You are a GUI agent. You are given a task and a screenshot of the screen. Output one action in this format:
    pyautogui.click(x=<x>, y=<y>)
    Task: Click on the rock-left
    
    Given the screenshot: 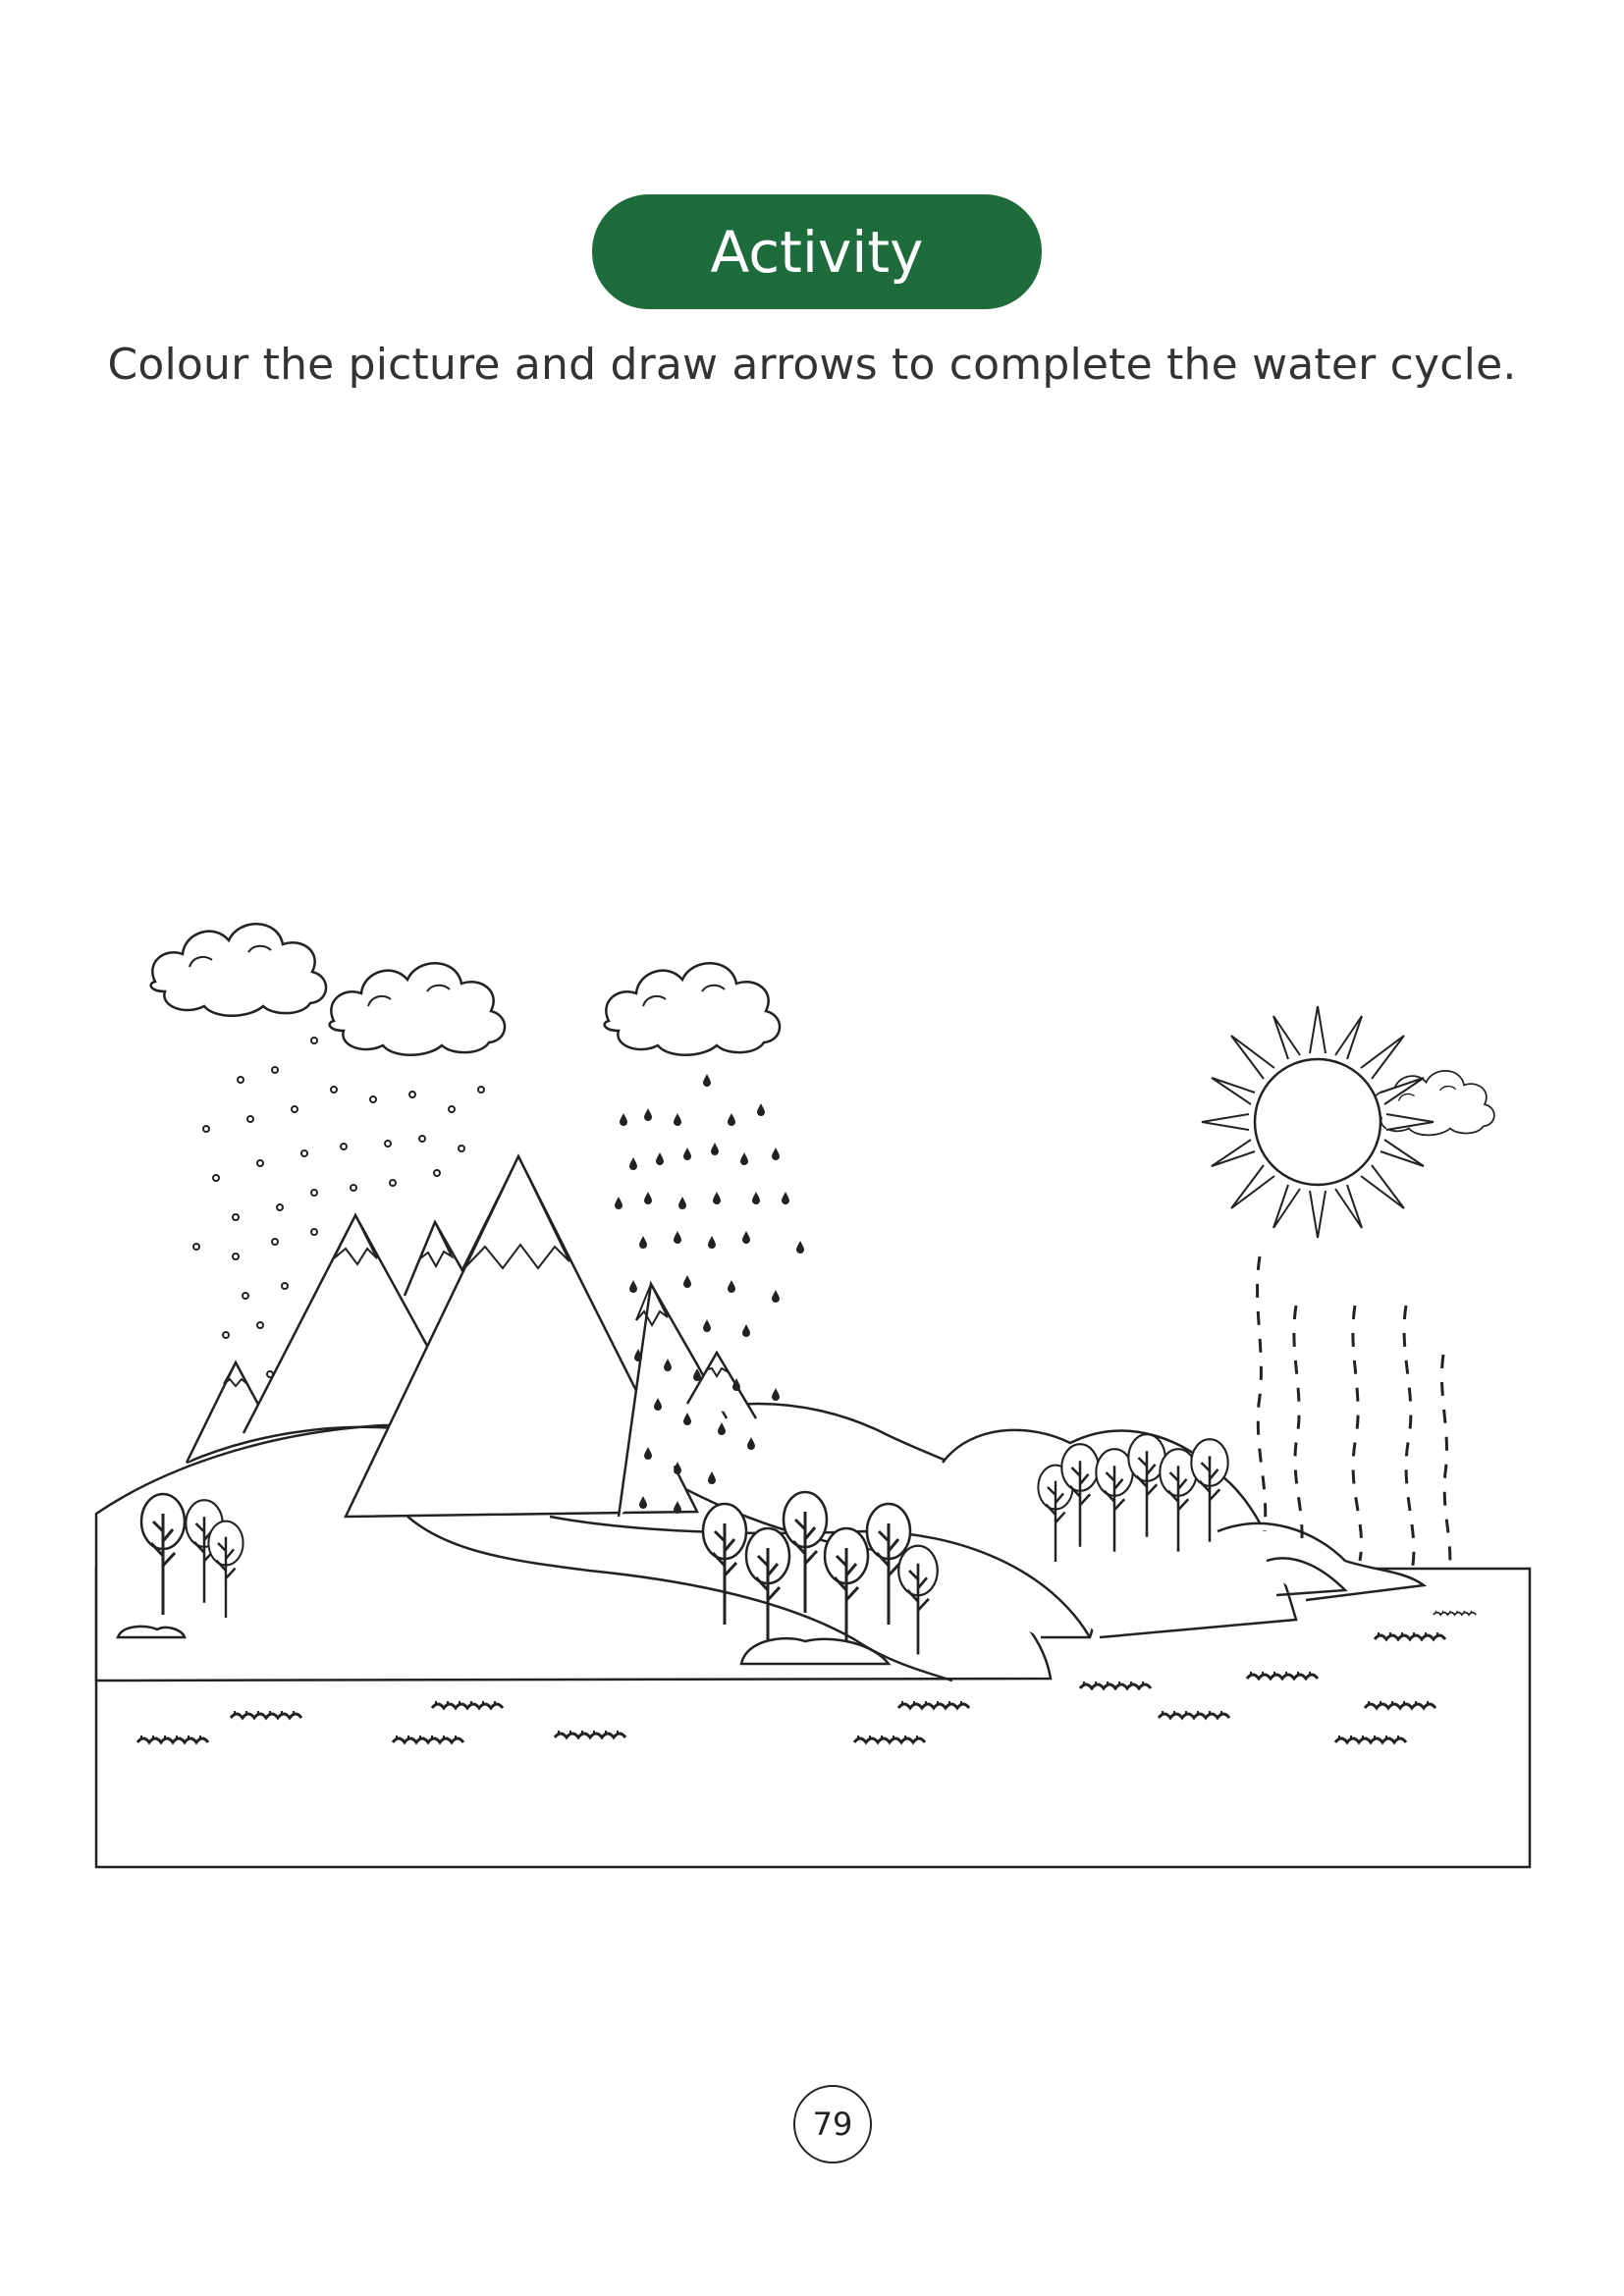 What is the action you would take?
    pyautogui.click(x=151, y=1632)
    